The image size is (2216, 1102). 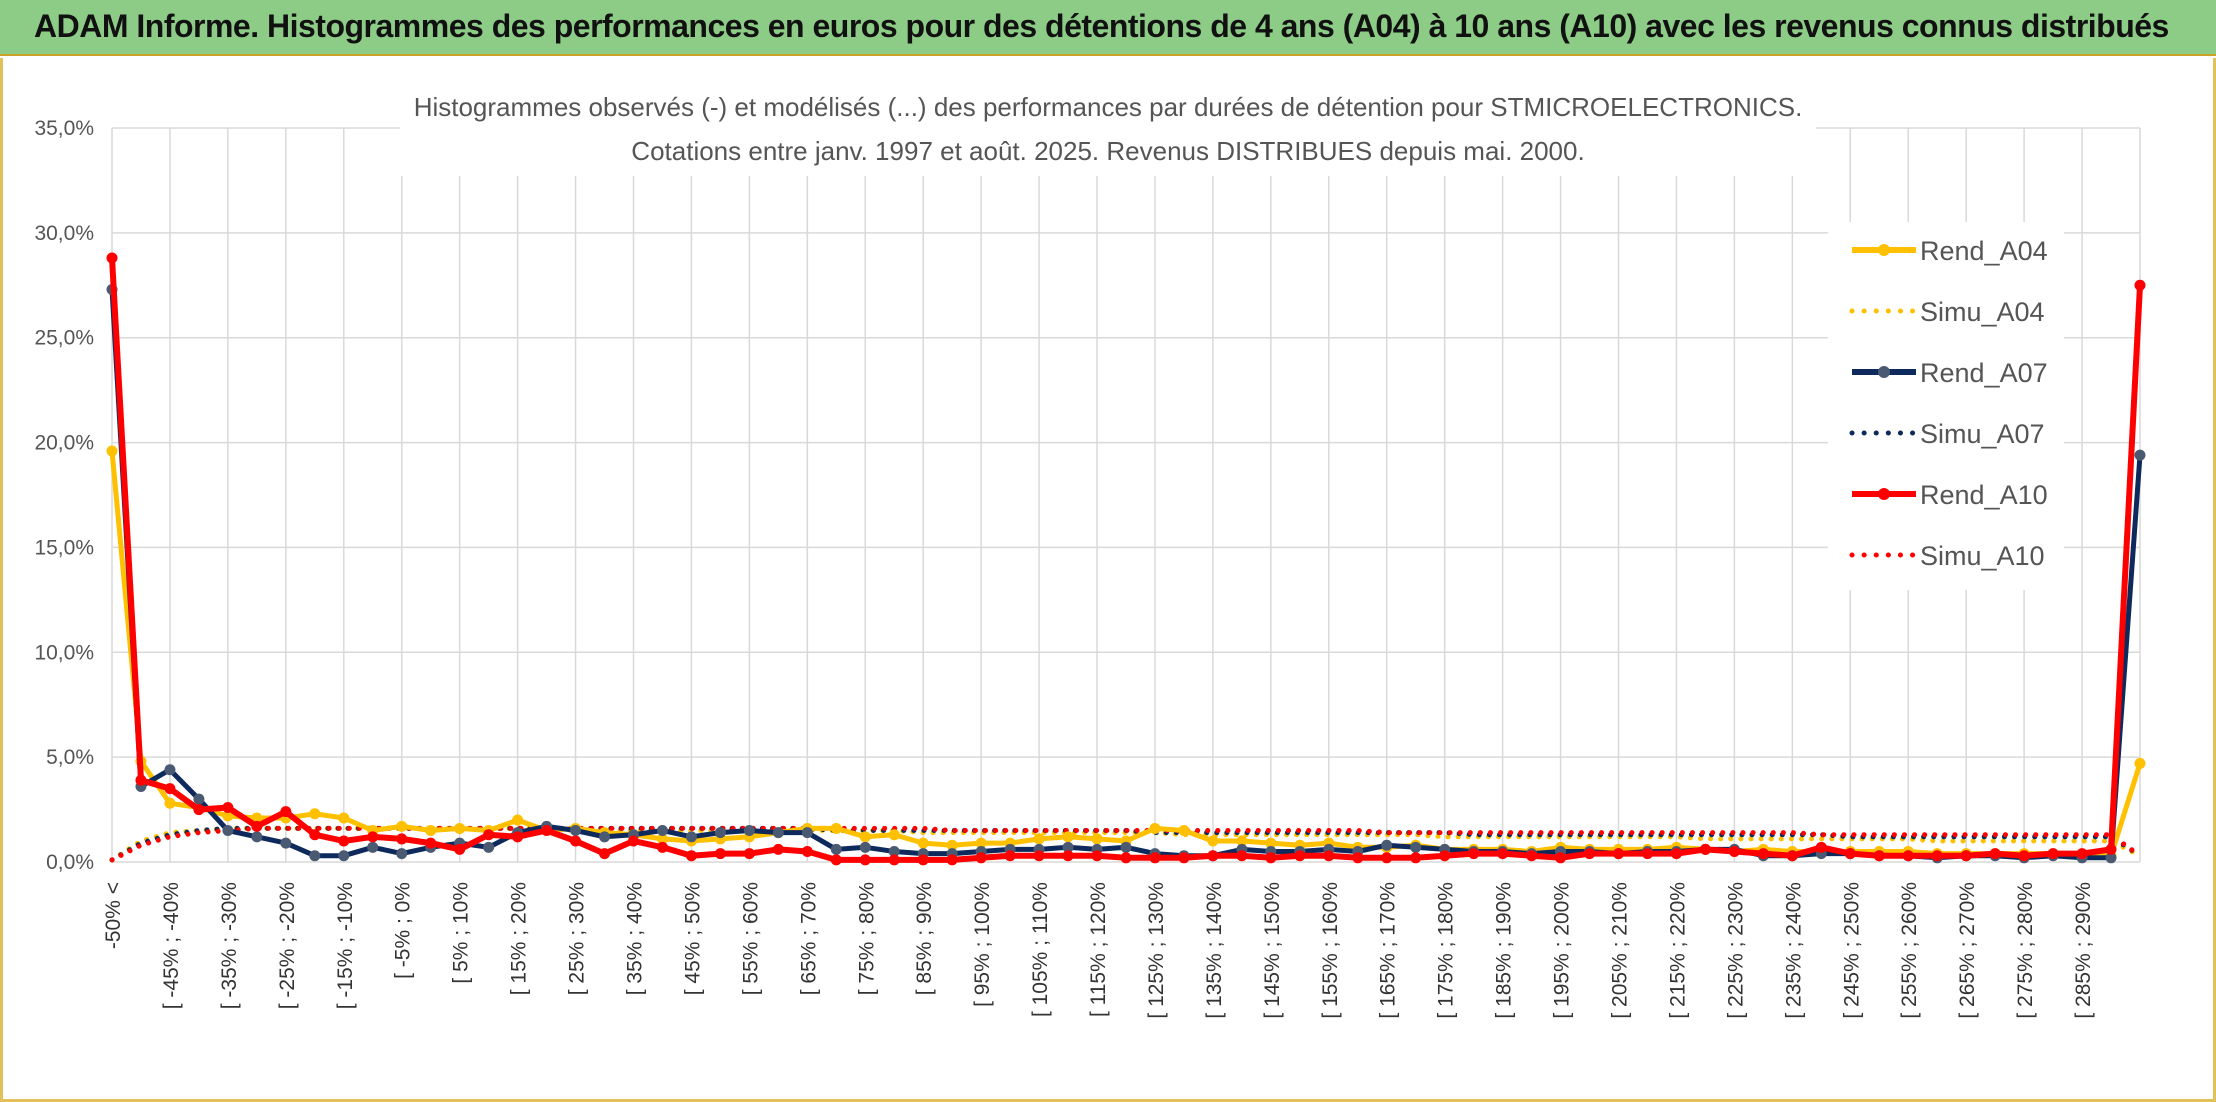 I want to click on x-tick-label: [ 75% ; 80%, so click(x=866, y=938).